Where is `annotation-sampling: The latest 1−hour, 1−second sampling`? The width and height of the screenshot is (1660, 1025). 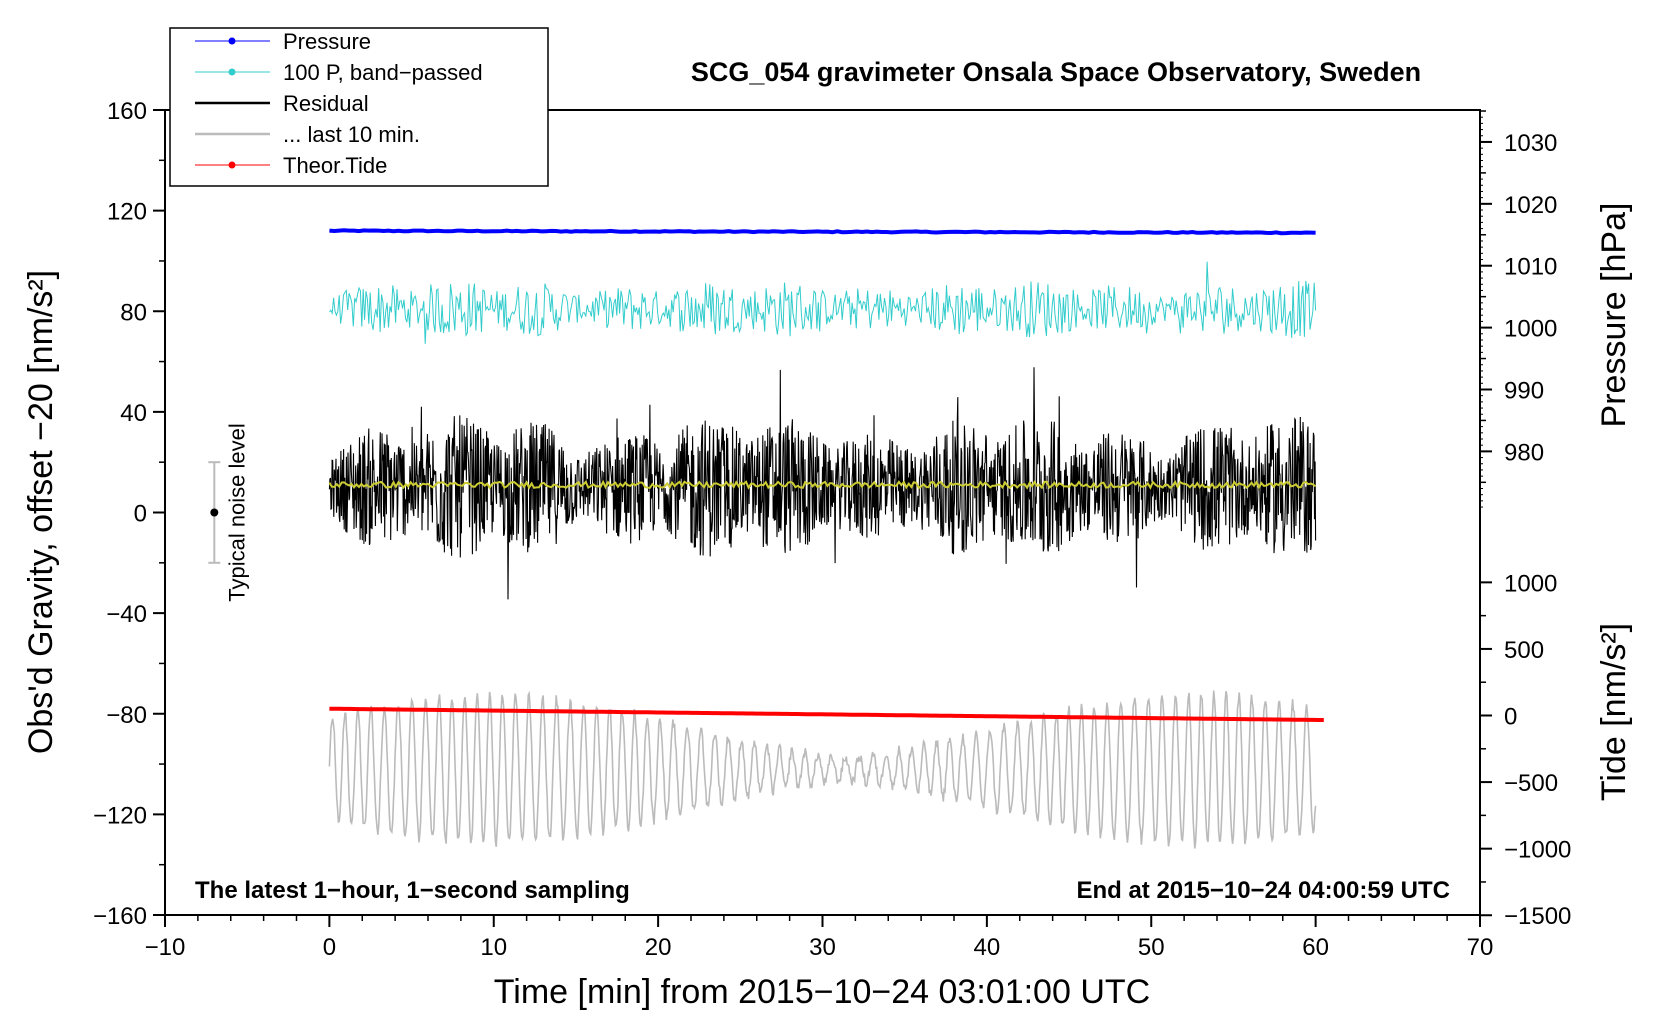 annotation-sampling: The latest 1−hour, 1−second sampling is located at coordinates (412, 890).